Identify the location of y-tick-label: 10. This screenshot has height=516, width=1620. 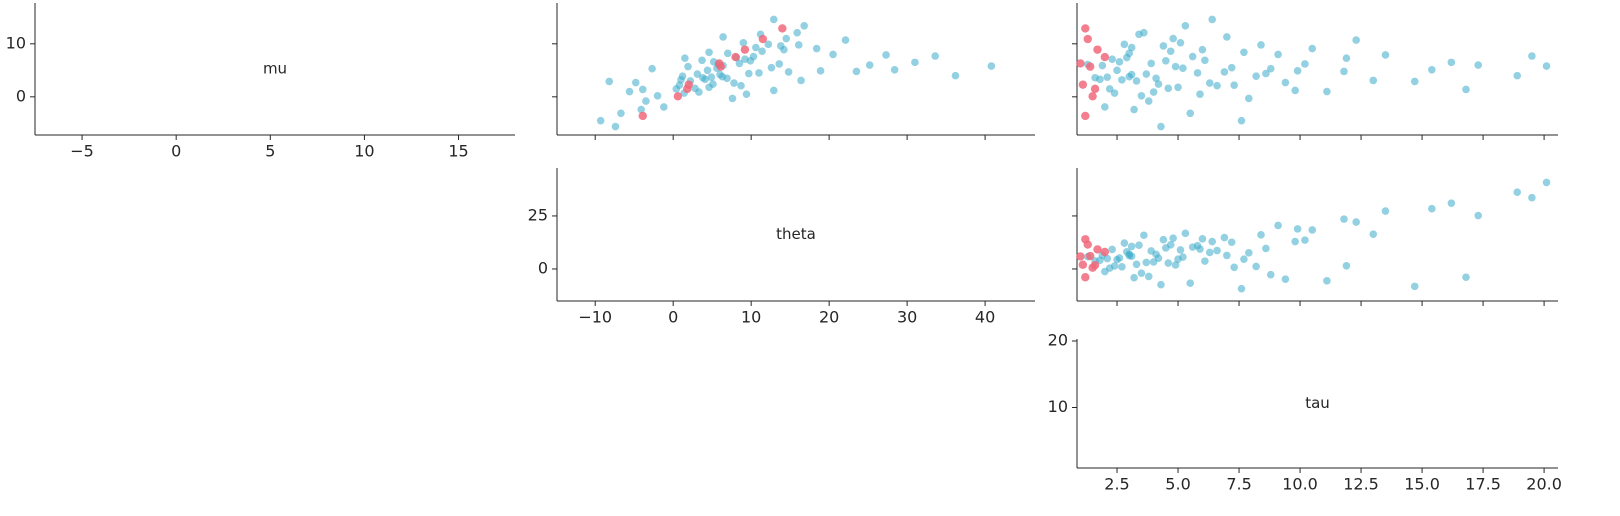
(1058, 406).